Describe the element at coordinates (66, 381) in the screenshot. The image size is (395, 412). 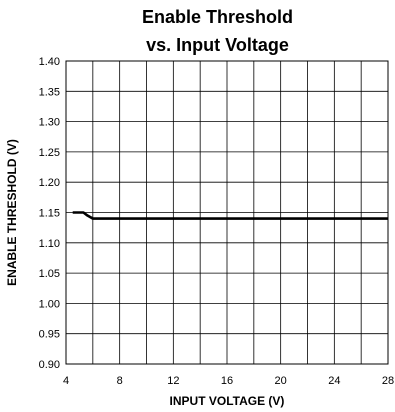
I see `x-tick-label: 4` at that location.